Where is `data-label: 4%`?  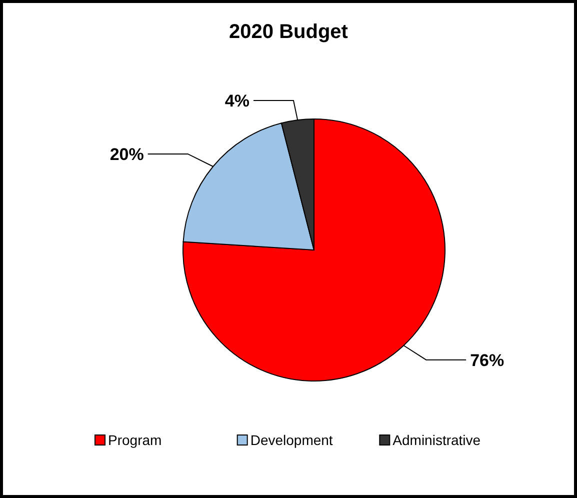
data-label: 4% is located at coordinates (237, 101).